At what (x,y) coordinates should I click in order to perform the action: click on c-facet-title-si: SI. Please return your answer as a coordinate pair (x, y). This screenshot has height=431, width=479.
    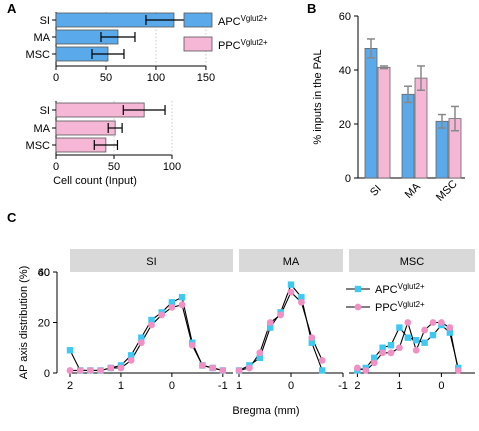
    Looking at the image, I should click on (151, 262).